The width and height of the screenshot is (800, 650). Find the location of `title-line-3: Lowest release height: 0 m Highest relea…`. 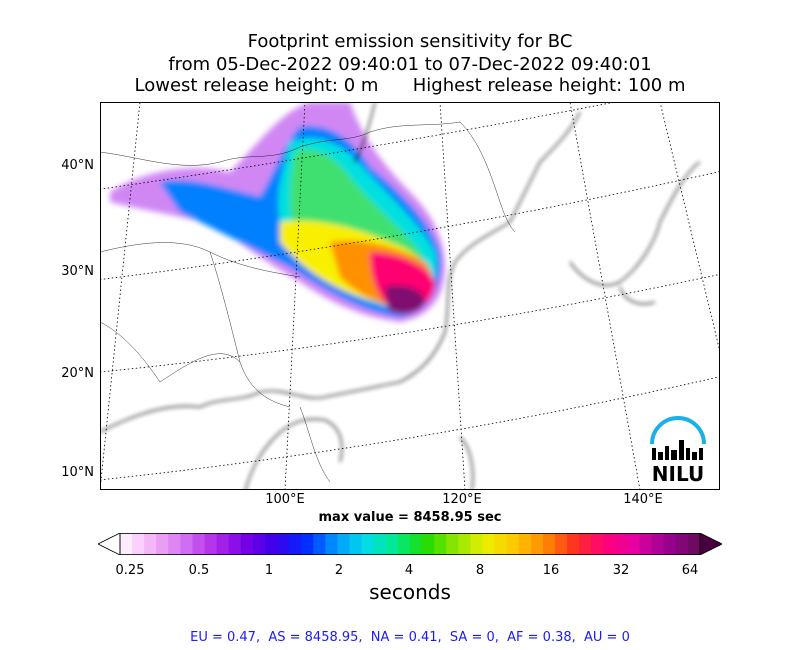

title-line-3: Lowest release height: 0 m Highest relea… is located at coordinates (410, 85).